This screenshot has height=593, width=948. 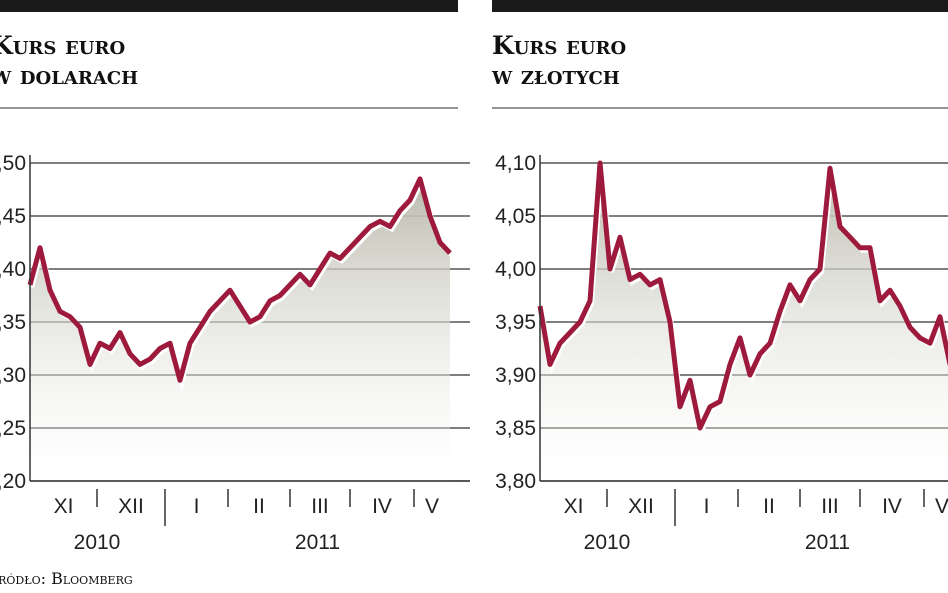 I want to click on y-tick-label: 4,05, so click(x=515, y=216).